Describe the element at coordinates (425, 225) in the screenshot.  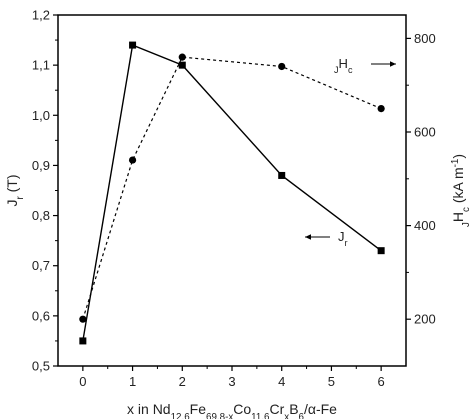
I see `y-right-tick-label: 400` at that location.